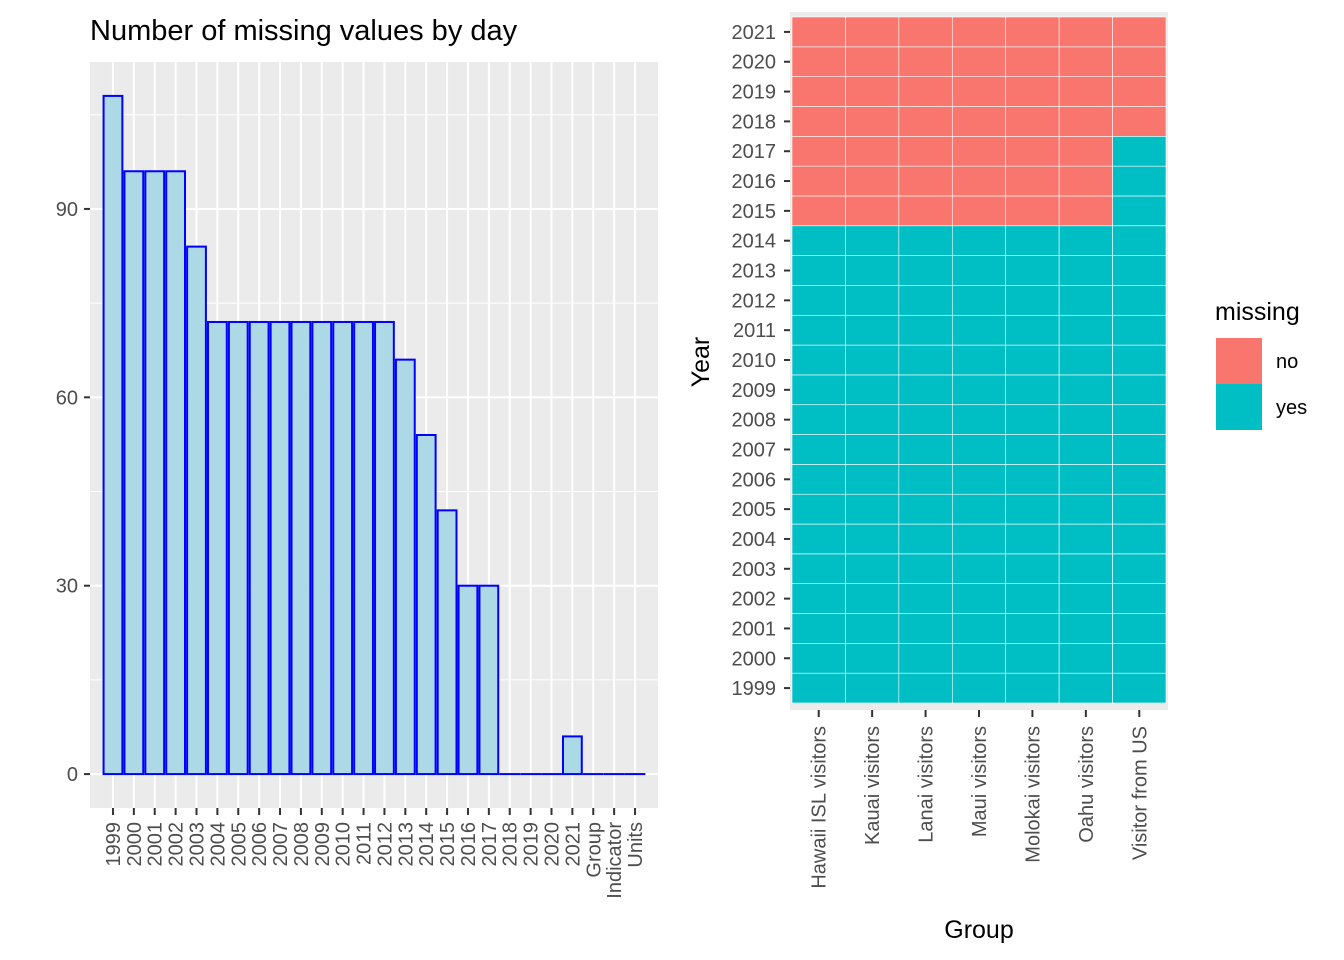  What do you see at coordinates (344, 844) in the screenshot?
I see `bar-x-tick-label: 2010` at bounding box center [344, 844].